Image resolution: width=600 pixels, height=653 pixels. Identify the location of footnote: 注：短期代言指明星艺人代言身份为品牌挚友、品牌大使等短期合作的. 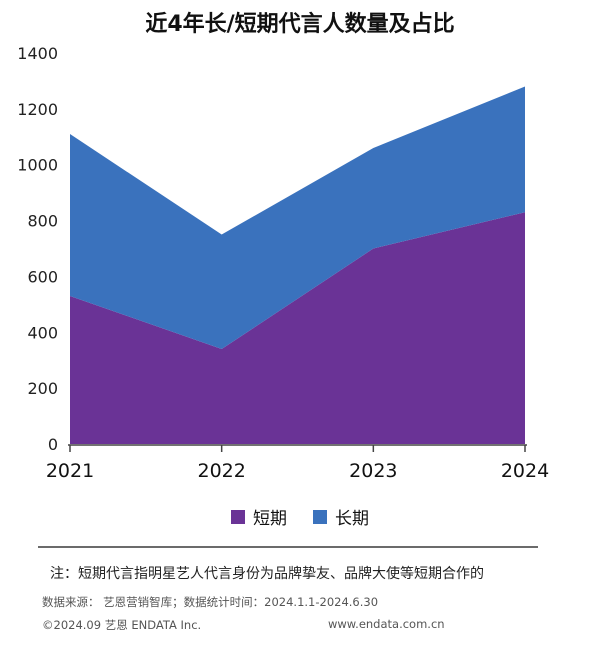
(267, 574).